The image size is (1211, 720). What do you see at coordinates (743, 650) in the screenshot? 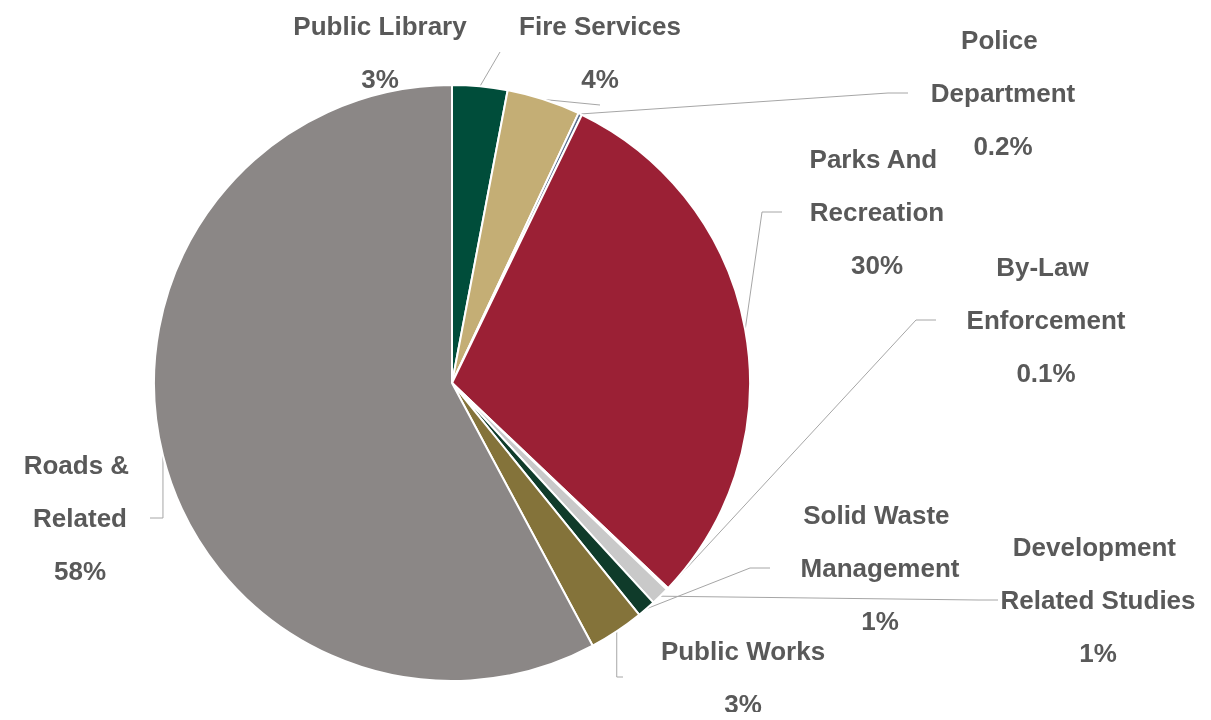
I see `slice-label: Public Works` at bounding box center [743, 650].